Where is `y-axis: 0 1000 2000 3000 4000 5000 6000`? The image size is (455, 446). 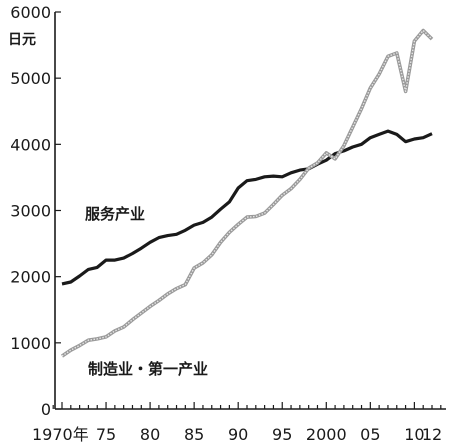 y-axis: 0 1000 2000 3000 4000 5000 6000 is located at coordinates (35, 211).